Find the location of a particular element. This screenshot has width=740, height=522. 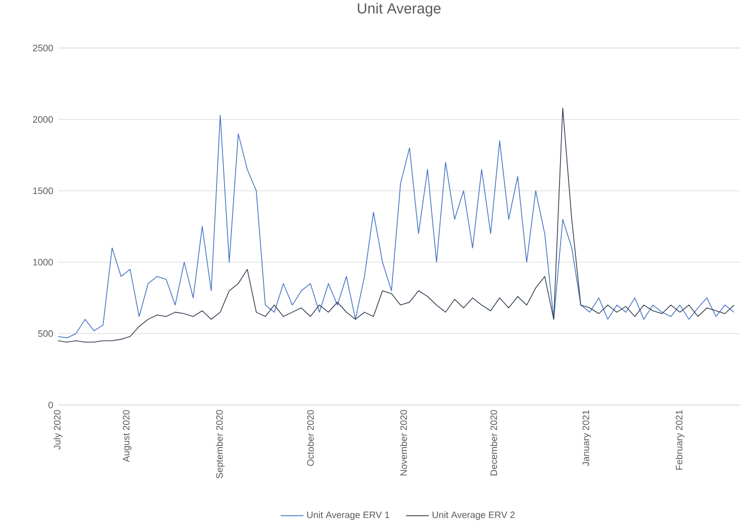

y-tick-label: 1500 is located at coordinates (43, 191).